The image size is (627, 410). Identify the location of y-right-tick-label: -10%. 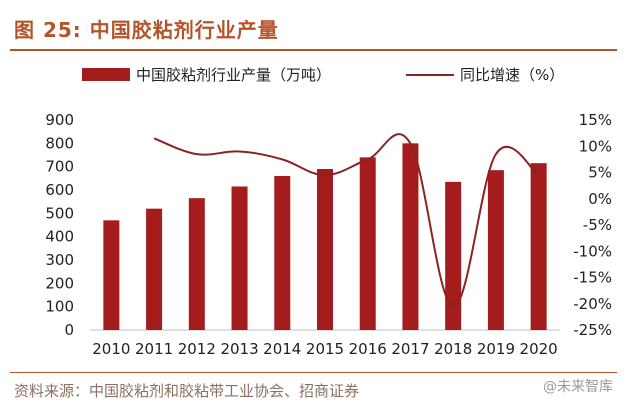
(592, 251).